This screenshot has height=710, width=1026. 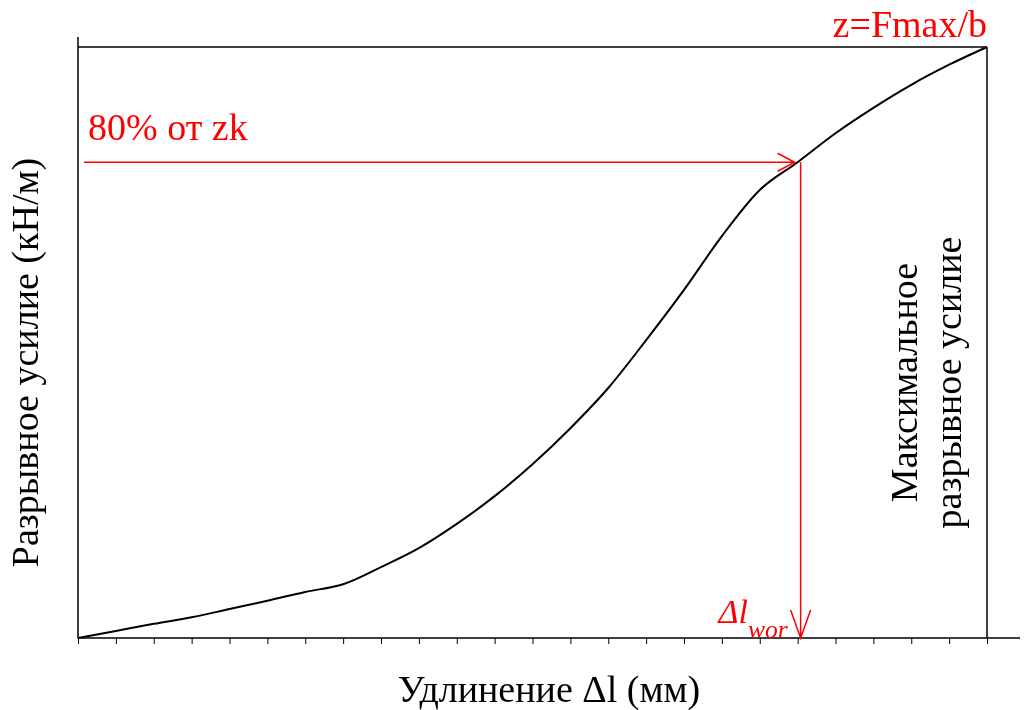 What do you see at coordinates (25, 362) in the screenshot?
I see `y-axis-title: Разрывное усилие (кН/м)` at bounding box center [25, 362].